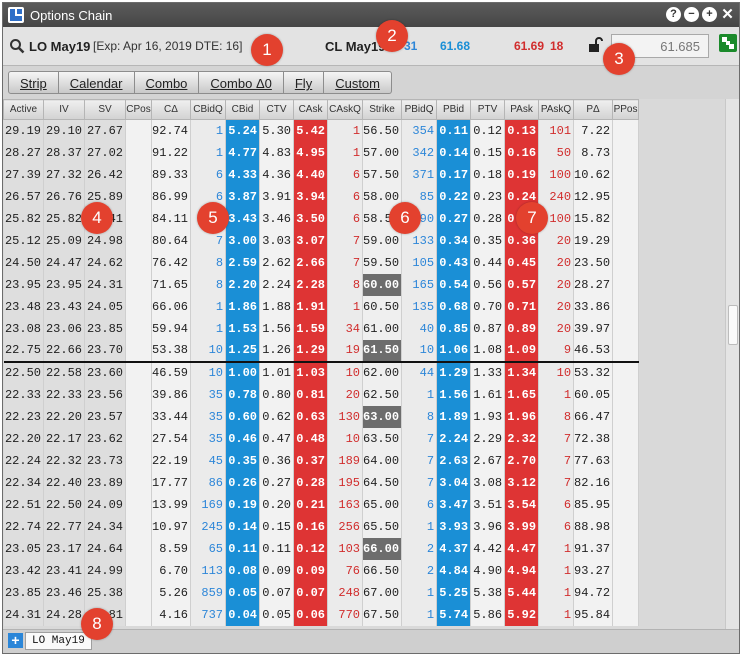 The width and height of the screenshot is (742, 656). What do you see at coordinates (243, 109) in the screenshot?
I see `column-header: CBid` at bounding box center [243, 109].